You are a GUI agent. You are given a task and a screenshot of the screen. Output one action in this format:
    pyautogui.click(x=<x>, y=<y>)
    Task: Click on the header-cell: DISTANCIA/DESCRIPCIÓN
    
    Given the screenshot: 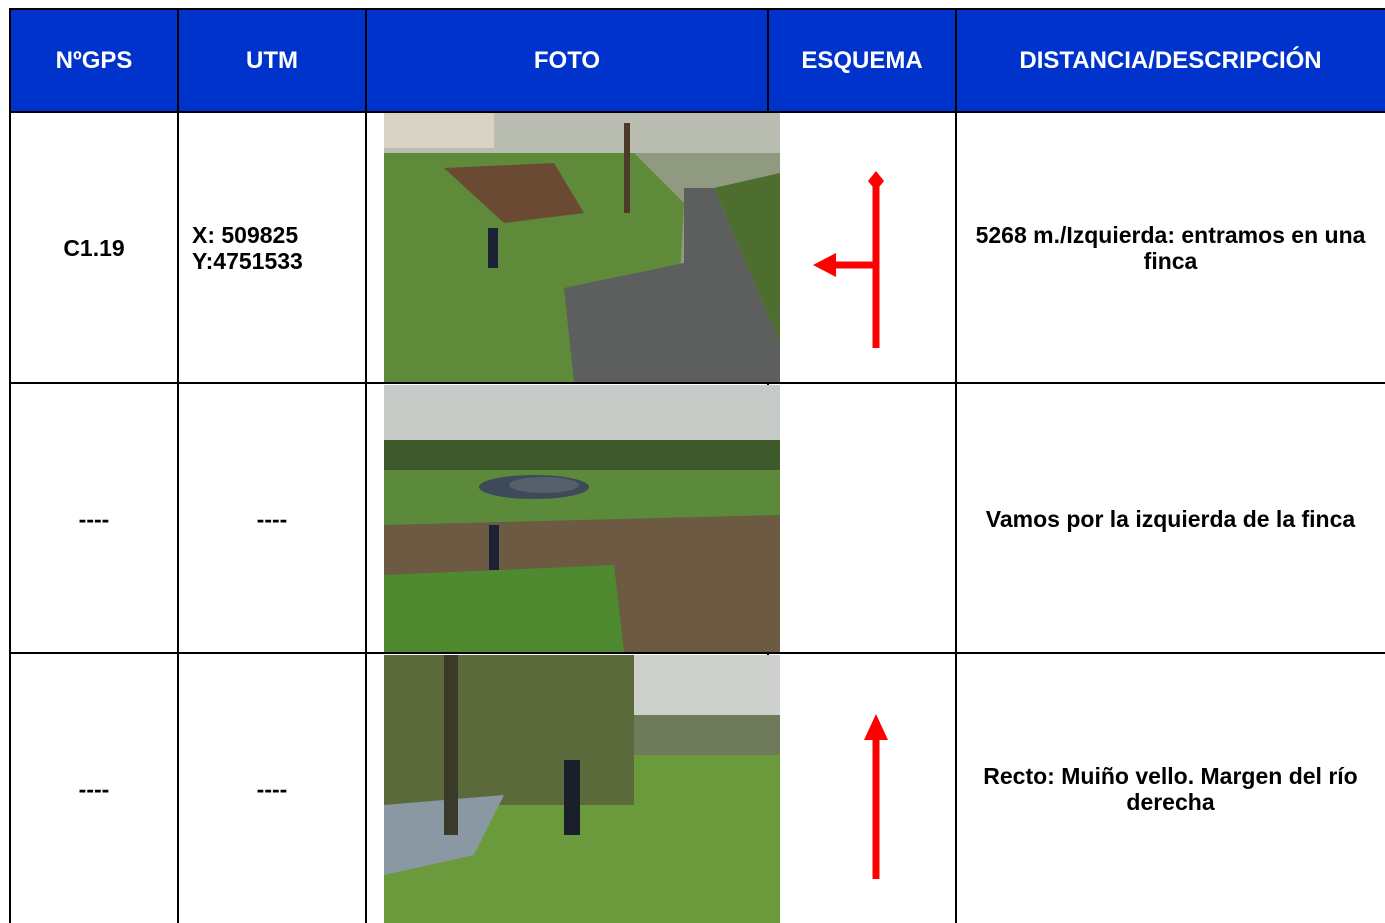 What is the action you would take?
    pyautogui.click(x=1170, y=60)
    